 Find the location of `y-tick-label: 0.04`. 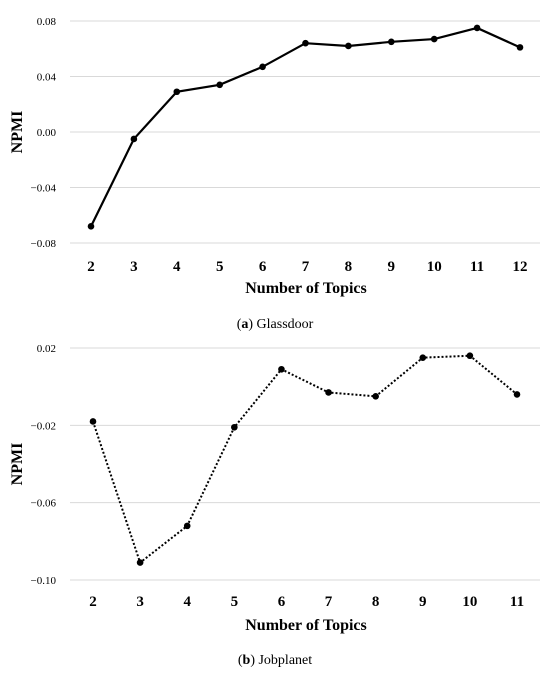

y-tick-label: 0.04 is located at coordinates (47, 78).